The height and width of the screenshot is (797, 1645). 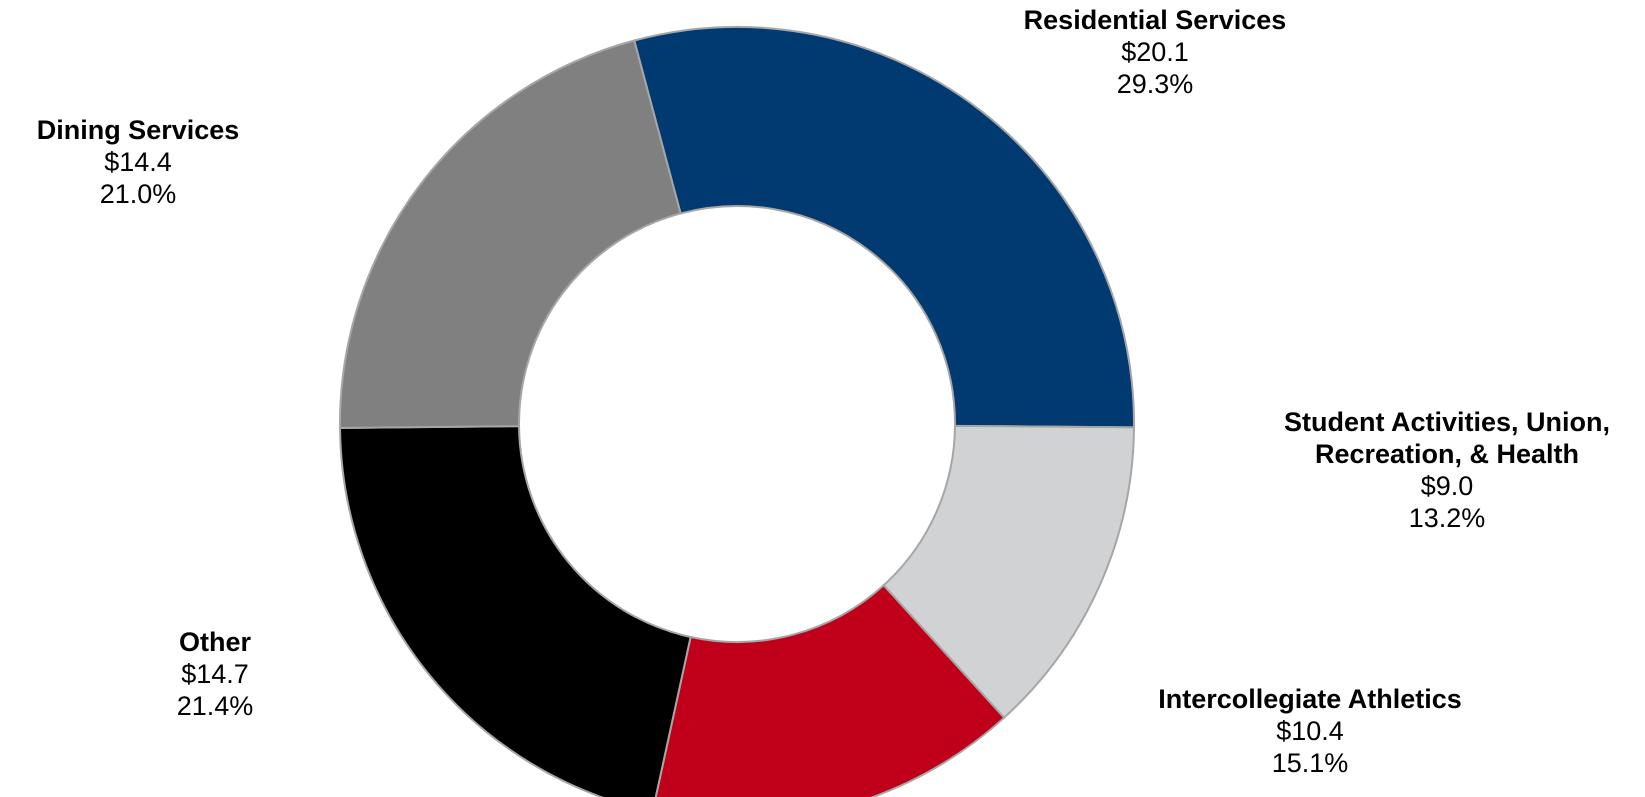 I want to click on slice-value: $14.7, so click(x=215, y=674).